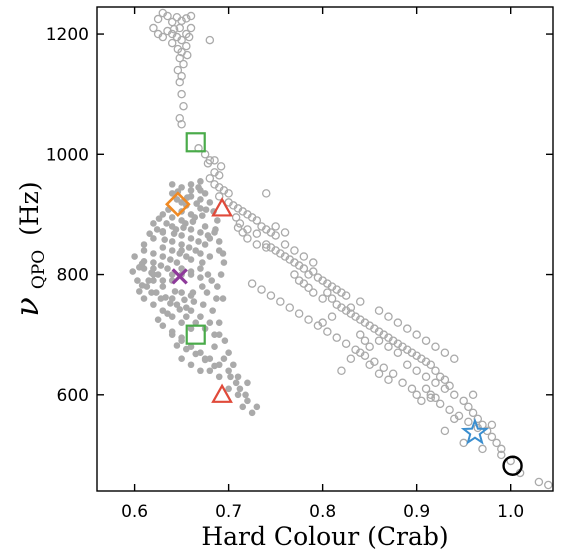 This screenshot has width=563, height=554. What do you see at coordinates (416, 512) in the screenshot?
I see `x-tick-label: 0.9` at bounding box center [416, 512].